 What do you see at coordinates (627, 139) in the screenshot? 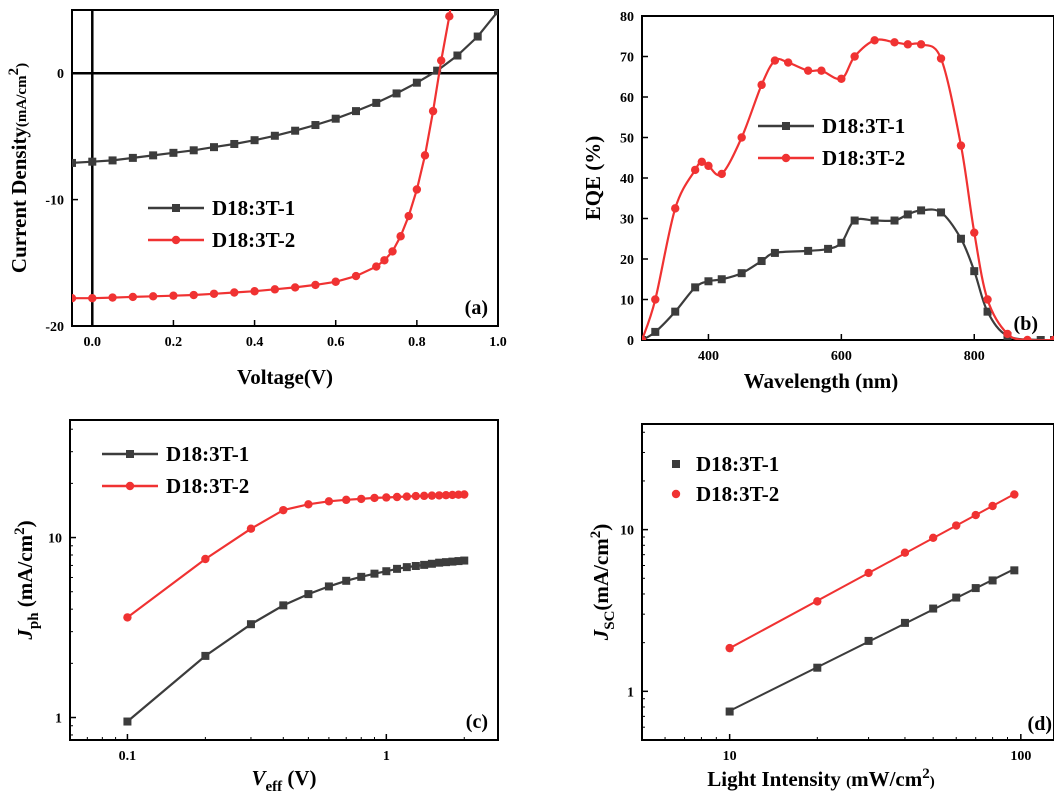
I see `y-tick-label: 50` at bounding box center [627, 139].